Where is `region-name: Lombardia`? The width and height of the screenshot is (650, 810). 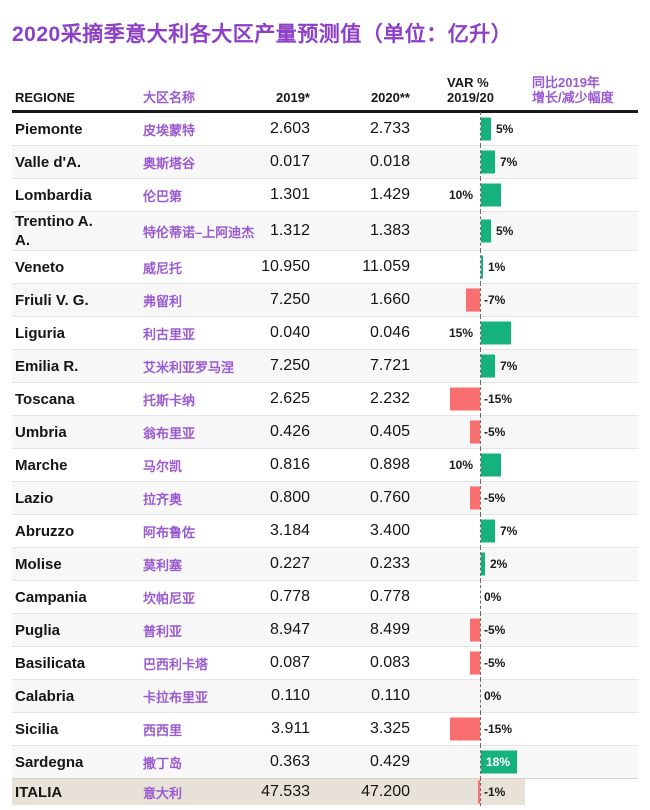
region-name: Lombardia is located at coordinates (53, 195).